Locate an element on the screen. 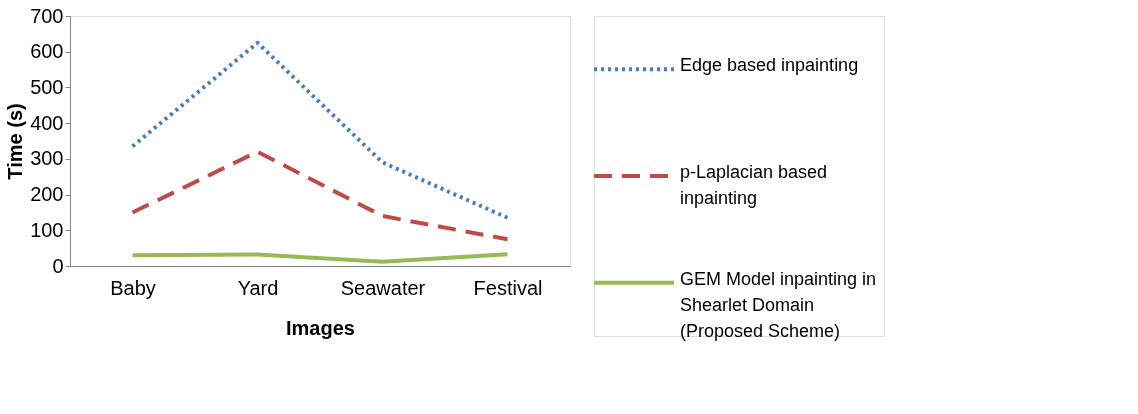 This screenshot has width=1138, height=414. y-tick-label: 700 is located at coordinates (47, 15).